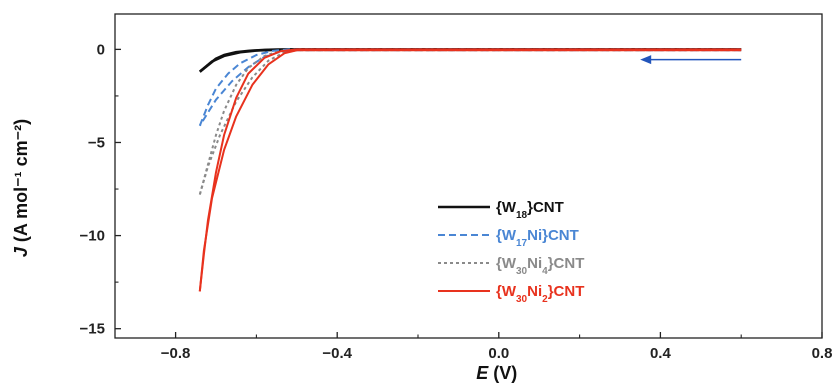 This screenshot has width=832, height=385. I want to click on y-tick-label: −5, so click(96, 142).